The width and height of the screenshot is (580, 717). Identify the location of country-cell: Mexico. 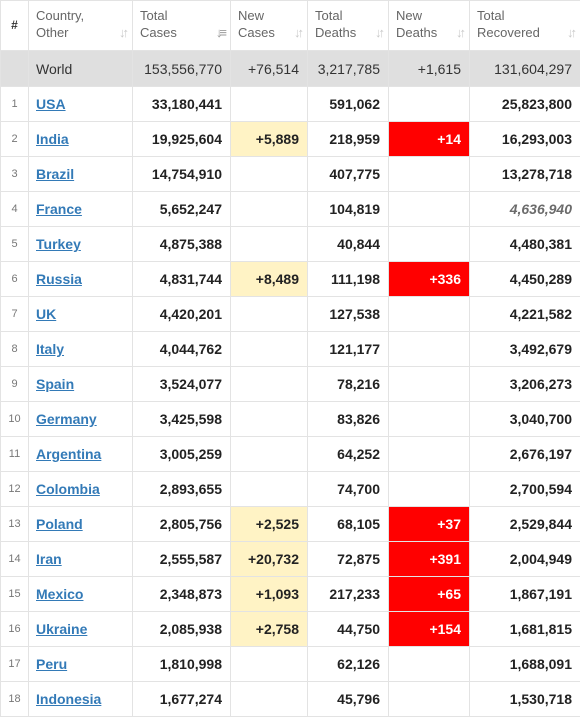
(81, 594).